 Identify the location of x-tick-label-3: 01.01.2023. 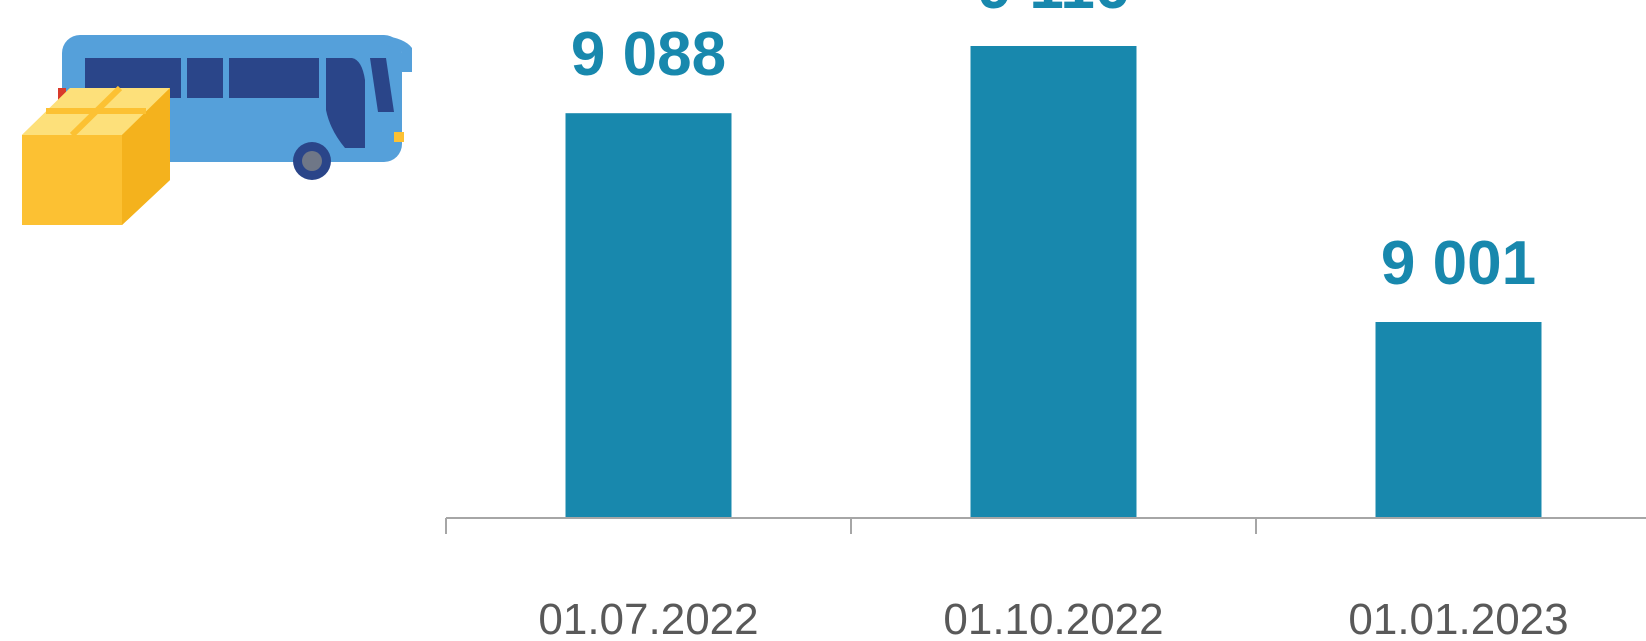
(1458, 618).